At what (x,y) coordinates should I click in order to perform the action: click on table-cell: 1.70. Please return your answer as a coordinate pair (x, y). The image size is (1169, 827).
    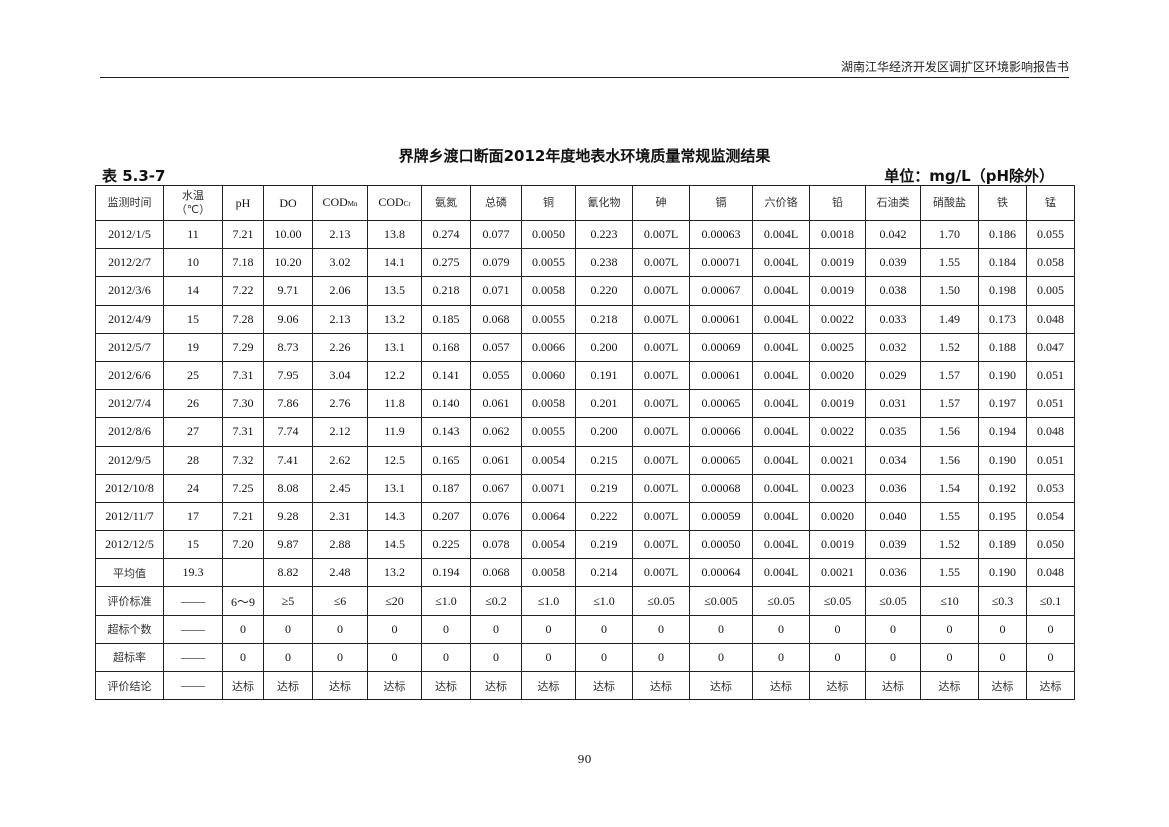
    Looking at the image, I should click on (949, 234).